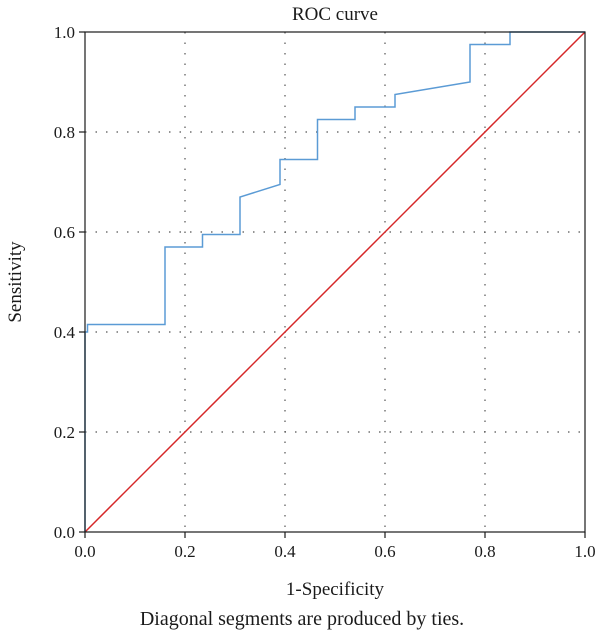 The height and width of the screenshot is (636, 600). I want to click on y-tick-label: 0.4, so click(65, 332).